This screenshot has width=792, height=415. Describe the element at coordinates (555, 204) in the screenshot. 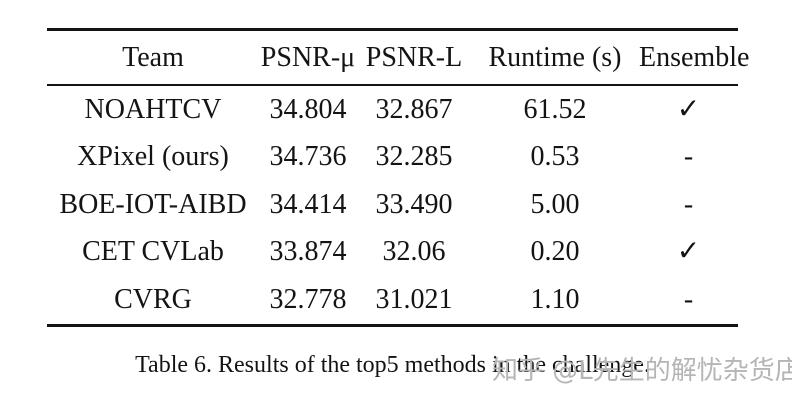

I see `cell-runtime: 5.00` at that location.